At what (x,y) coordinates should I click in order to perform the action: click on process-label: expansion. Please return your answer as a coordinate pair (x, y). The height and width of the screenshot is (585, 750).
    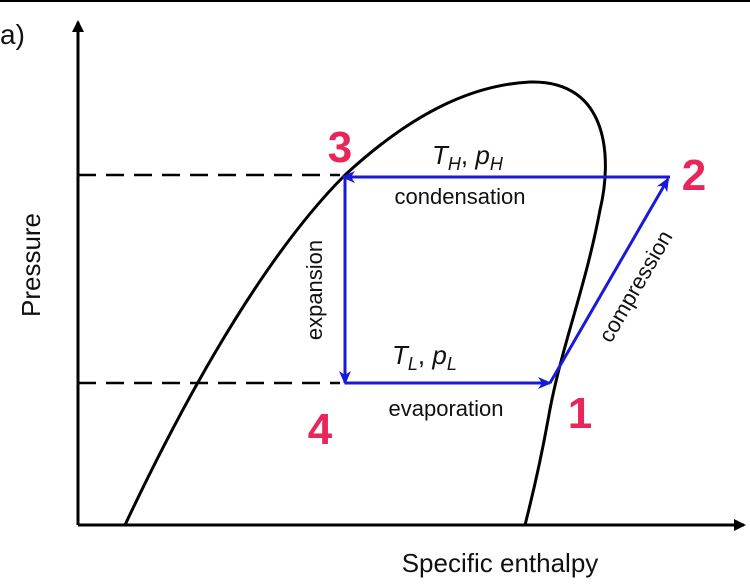
    Looking at the image, I should click on (314, 290).